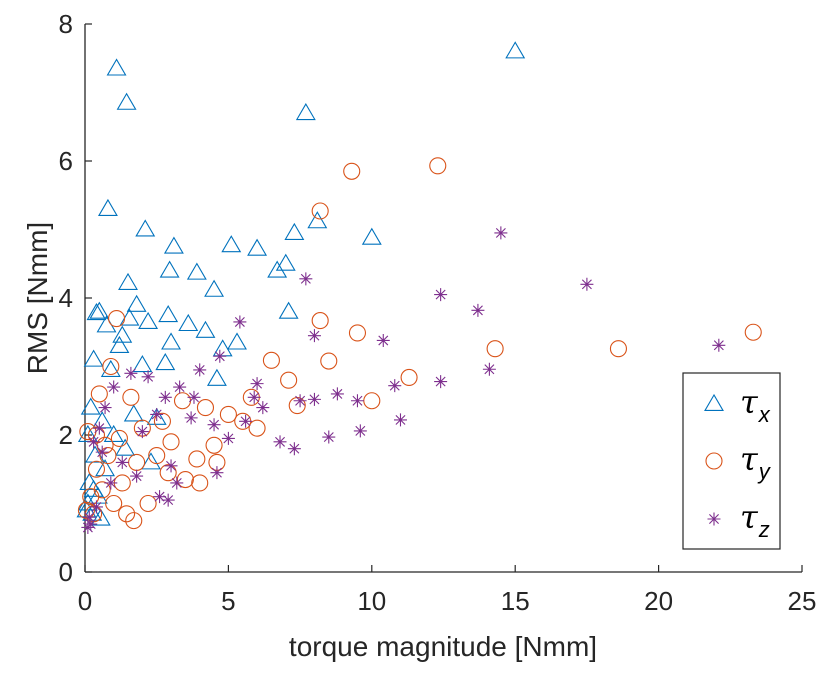 The image size is (830, 674). Describe the element at coordinates (749, 402) in the screenshot. I see `legend-symbol: τ` at that location.